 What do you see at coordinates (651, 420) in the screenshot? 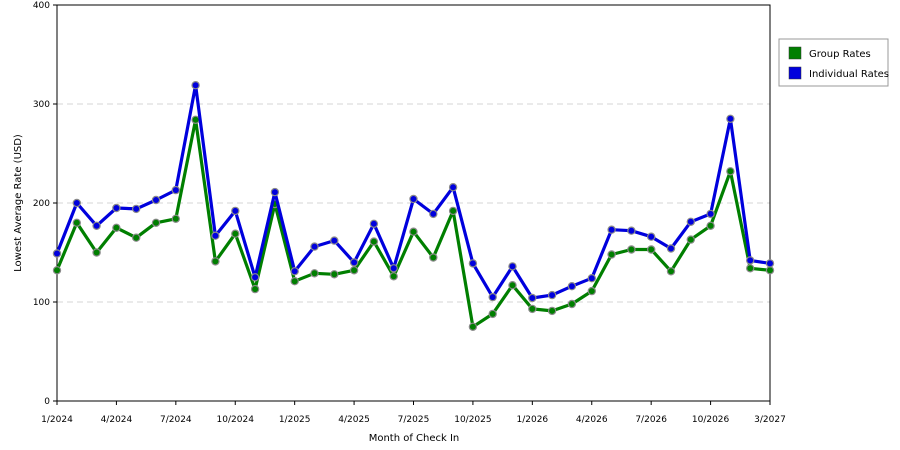
I see `x-tick-label: 7/2026` at bounding box center [651, 420].